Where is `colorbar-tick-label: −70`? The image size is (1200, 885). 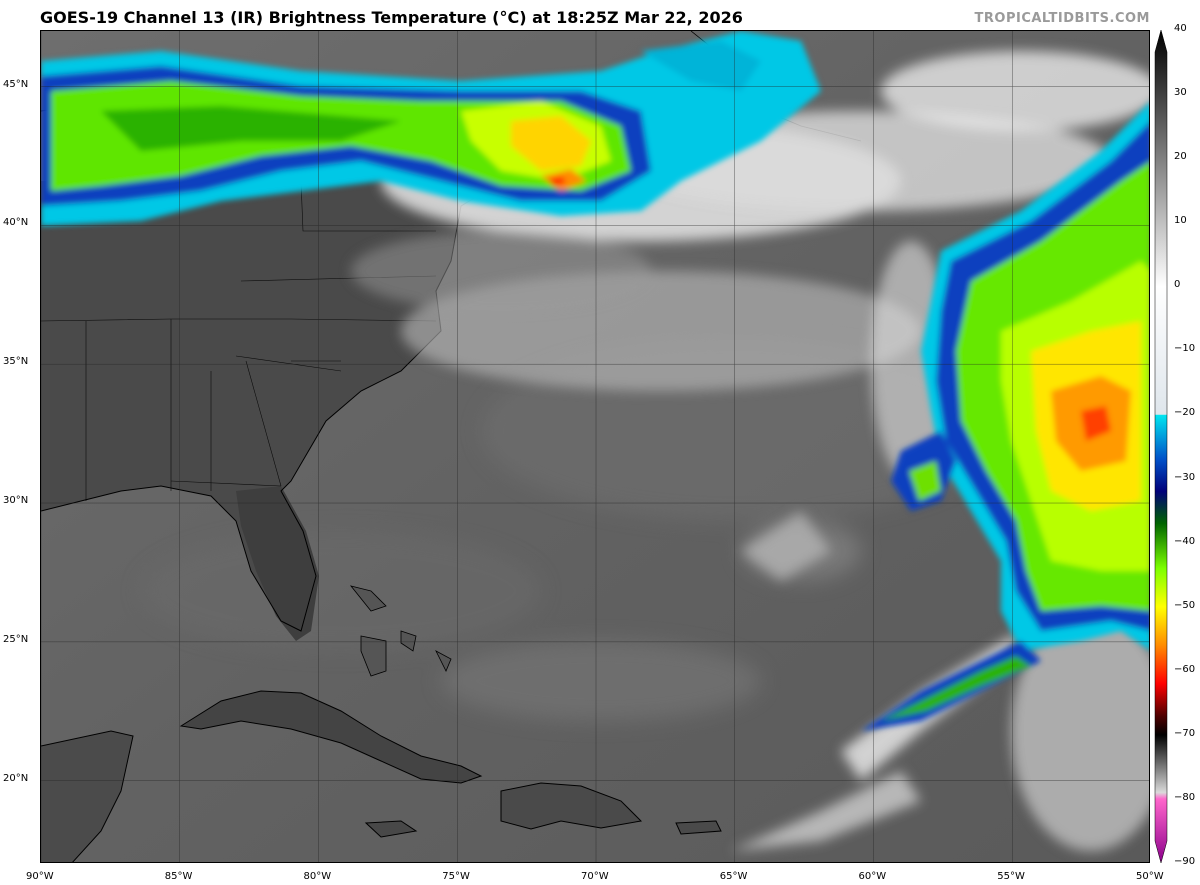
colorbar-tick-label: −70 is located at coordinates (1185, 733).